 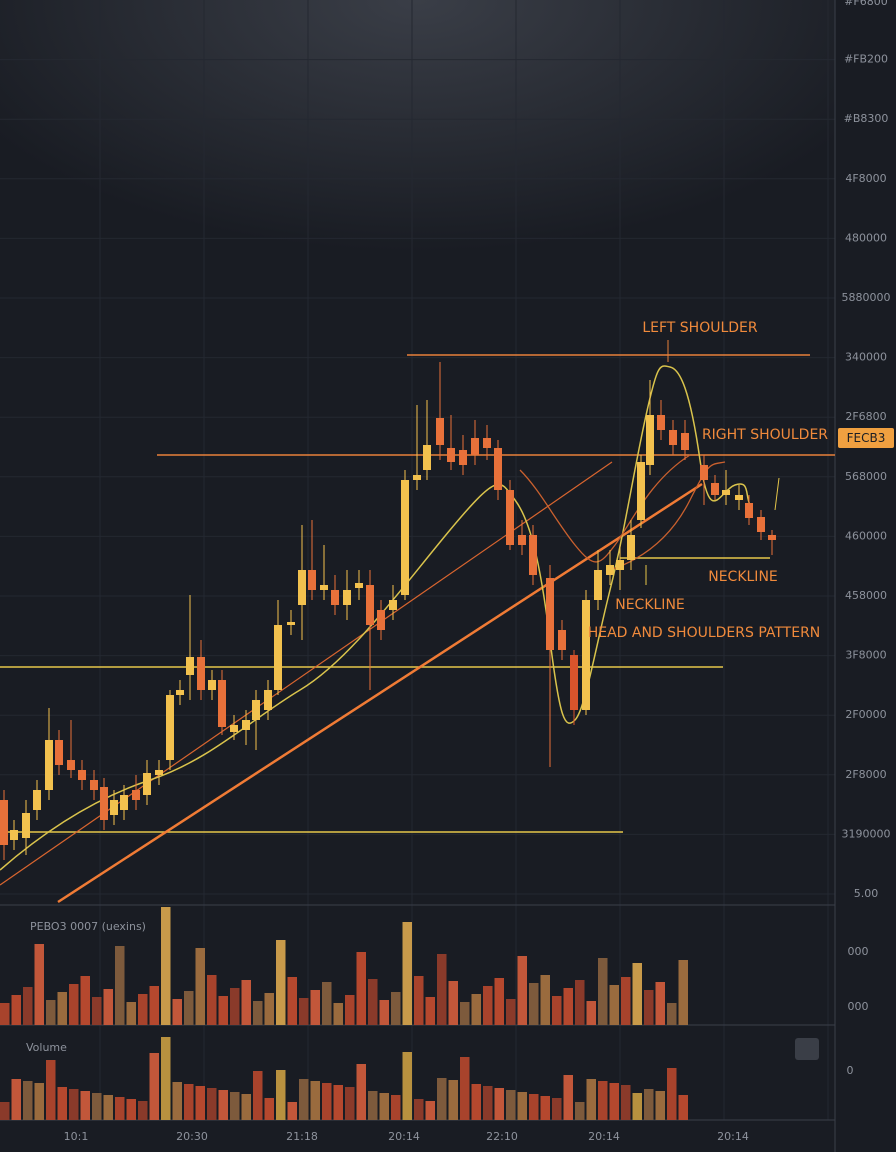 I want to click on time-label: 20:14, so click(x=404, y=1136).